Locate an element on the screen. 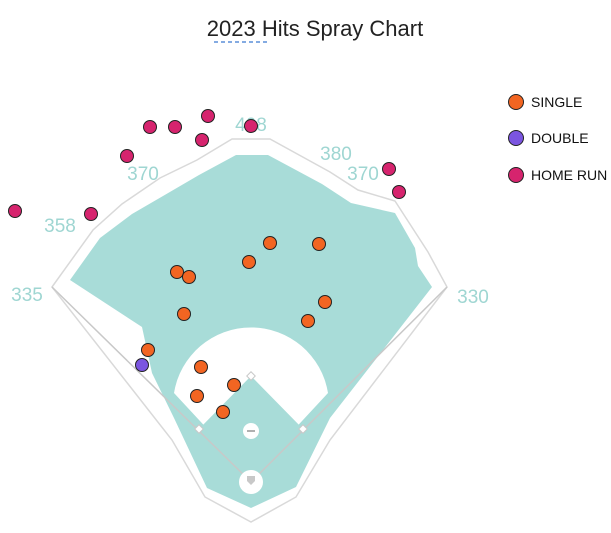  chart-title: 2023 Hits Spray Chart is located at coordinates (315, 28).